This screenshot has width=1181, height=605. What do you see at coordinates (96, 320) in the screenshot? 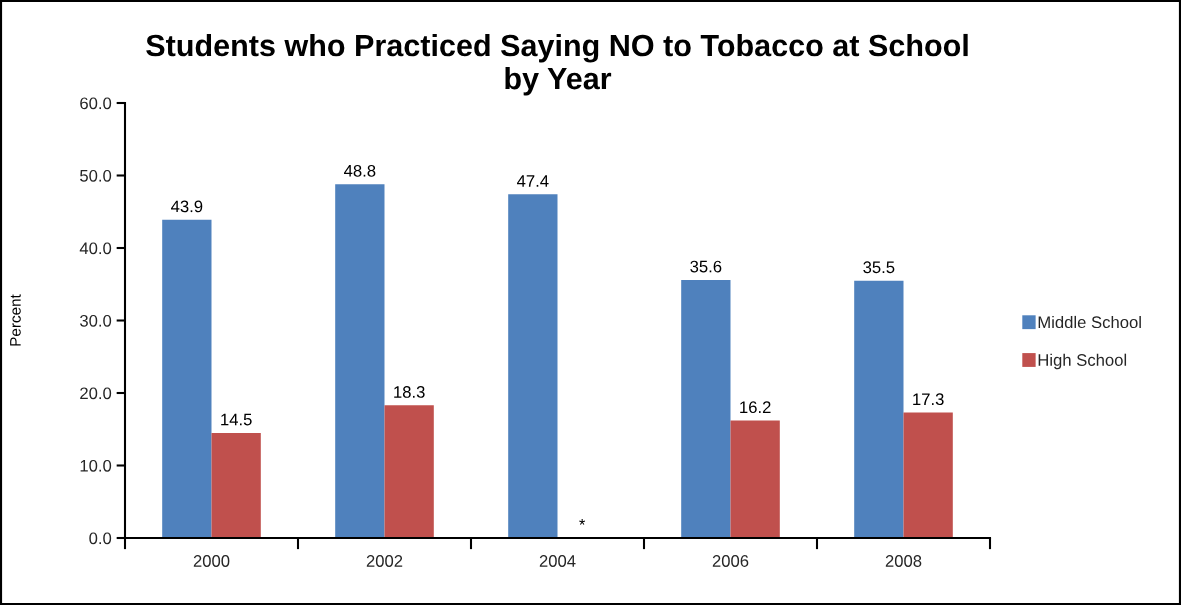
I see `y-tick-label: 30.0` at bounding box center [96, 320].